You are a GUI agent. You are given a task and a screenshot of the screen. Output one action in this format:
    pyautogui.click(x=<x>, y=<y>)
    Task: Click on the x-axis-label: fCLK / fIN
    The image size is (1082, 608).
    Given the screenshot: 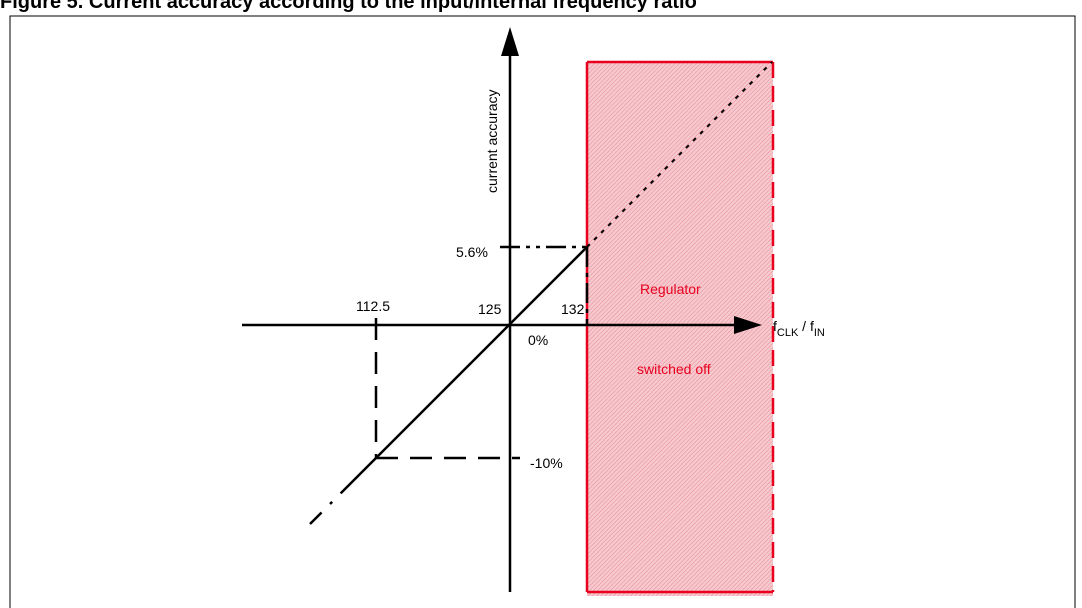 What is the action you would take?
    pyautogui.click(x=799, y=328)
    